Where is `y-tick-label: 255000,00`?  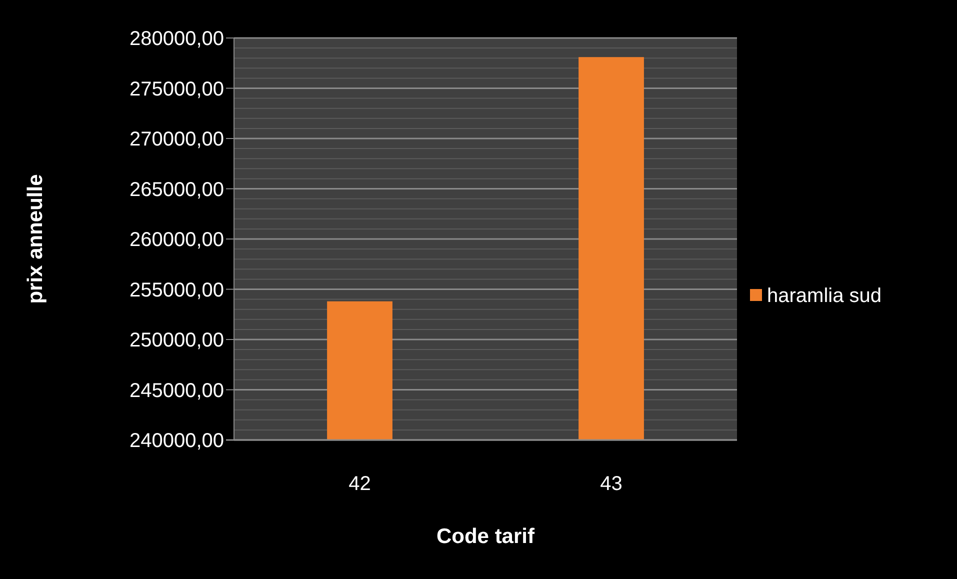
y-tick-label: 255000,00 is located at coordinates (176, 290).